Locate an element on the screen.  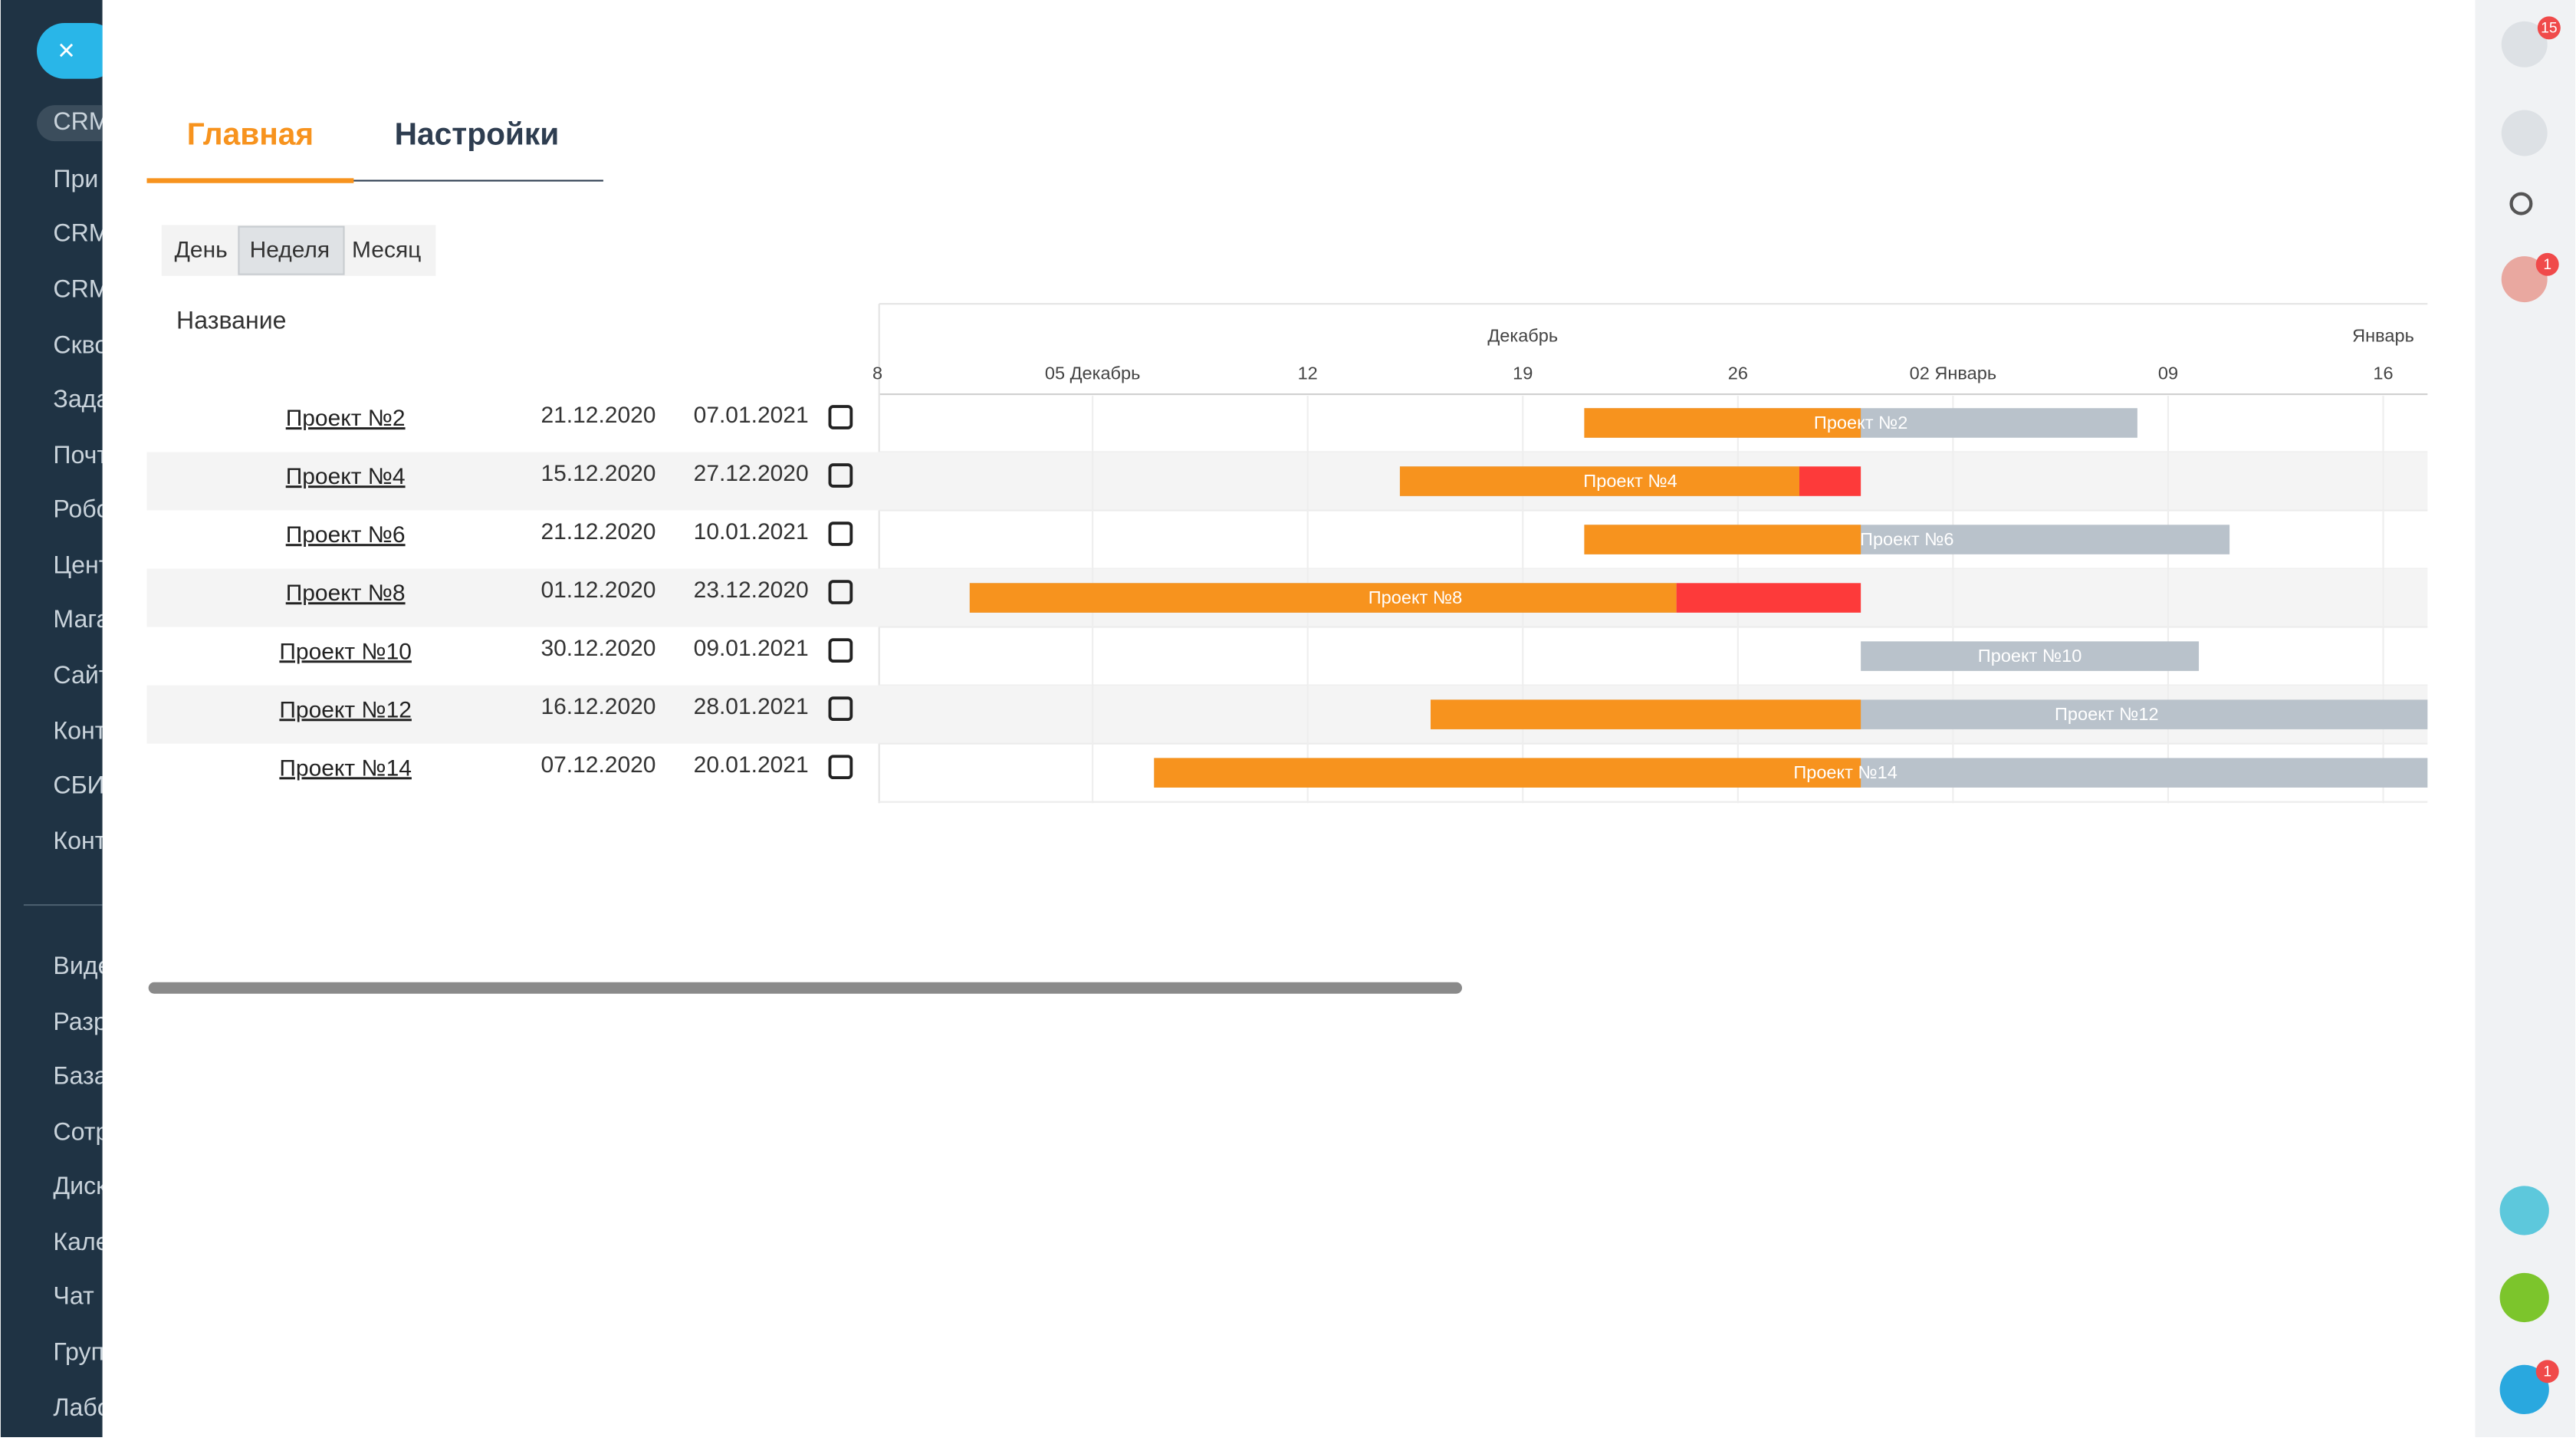
overdue-bar is located at coordinates (1830, 481).